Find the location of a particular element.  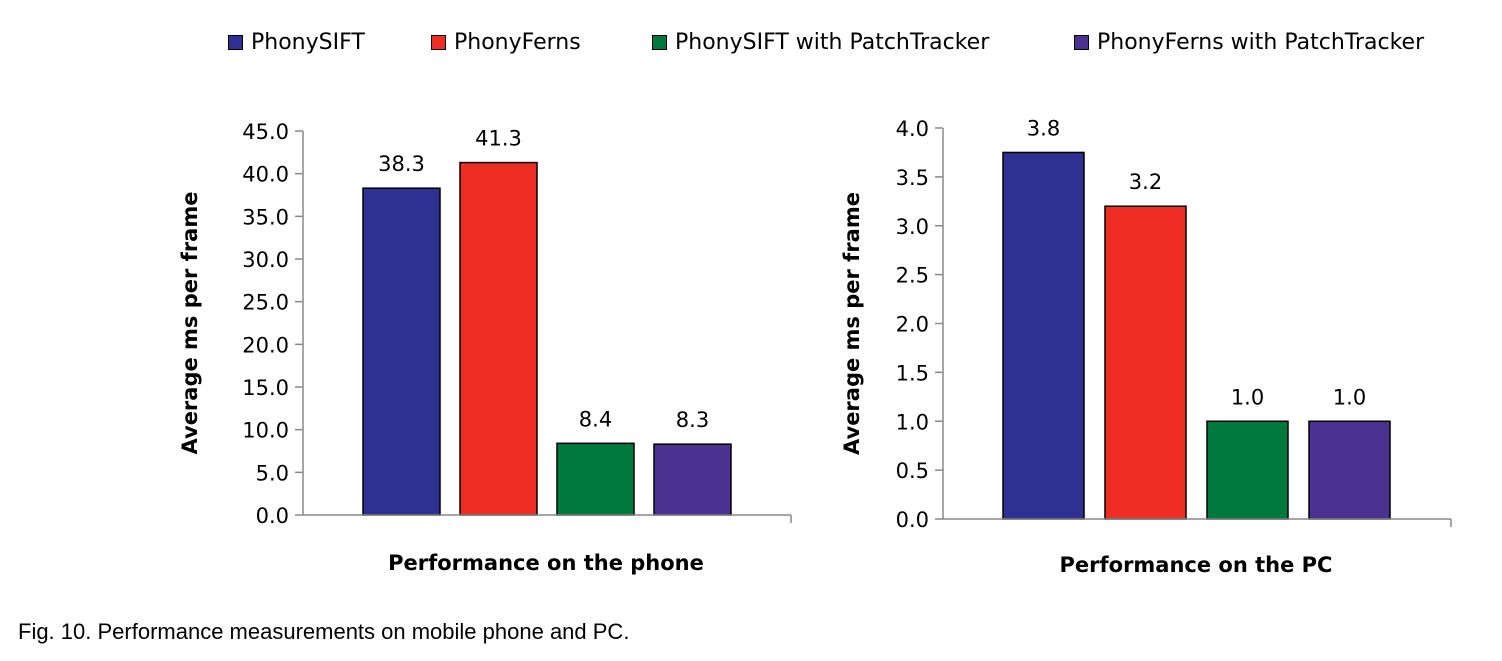

y-tick-label: 30.0 is located at coordinates (265, 260).